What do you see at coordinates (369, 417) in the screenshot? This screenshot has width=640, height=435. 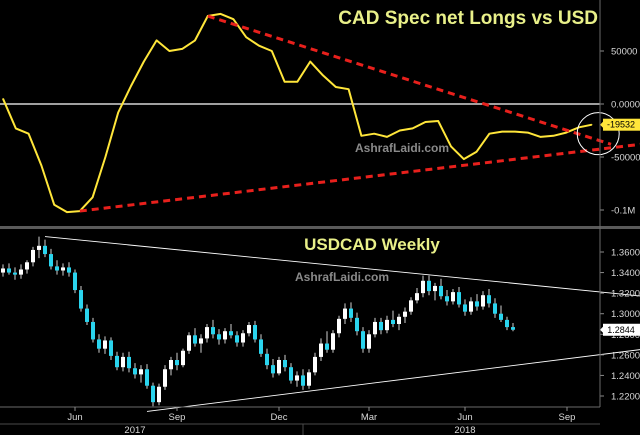 I see `x-tick-label: Mar` at bounding box center [369, 417].